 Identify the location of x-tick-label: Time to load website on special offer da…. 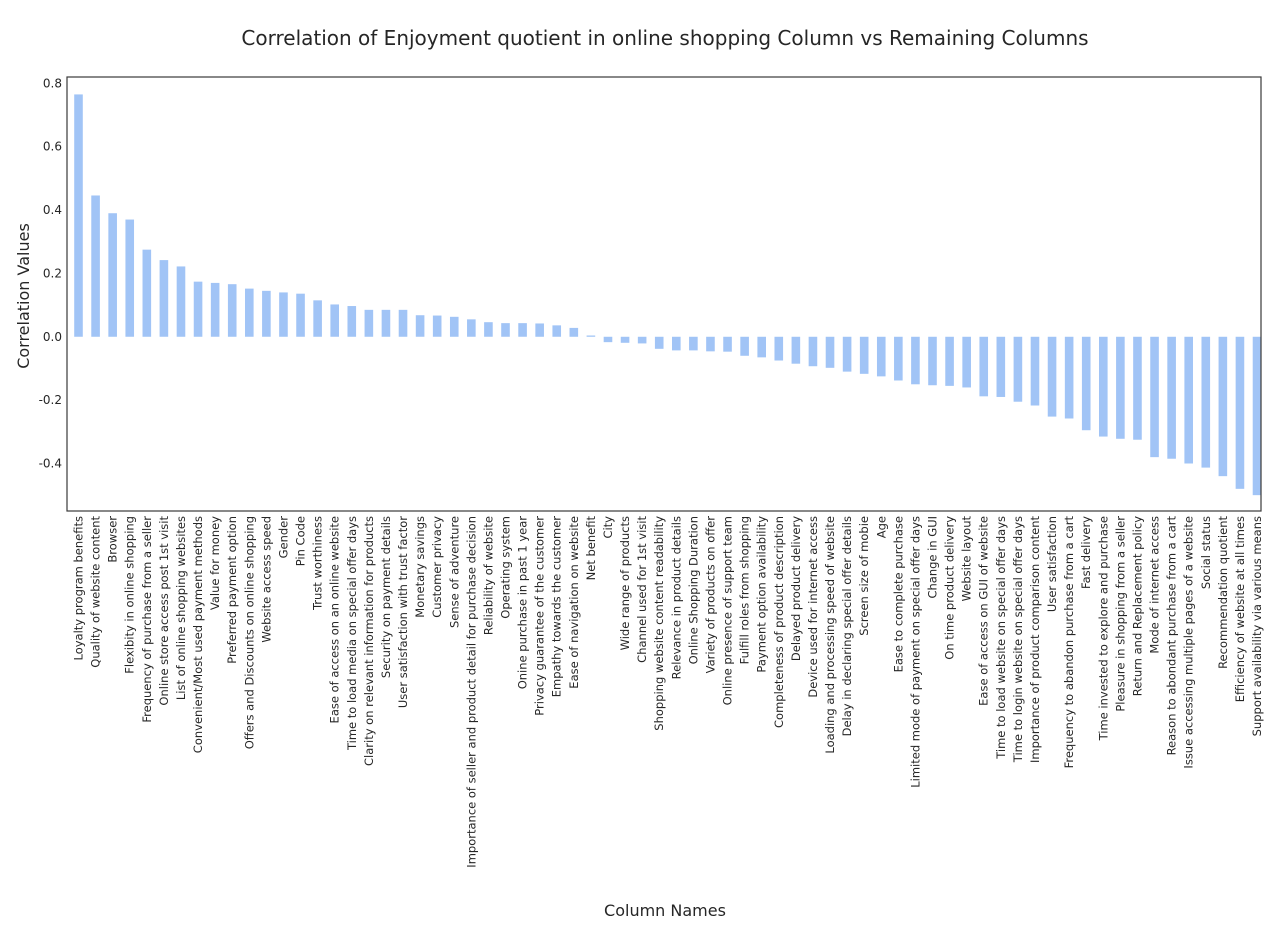
(1001, 638).